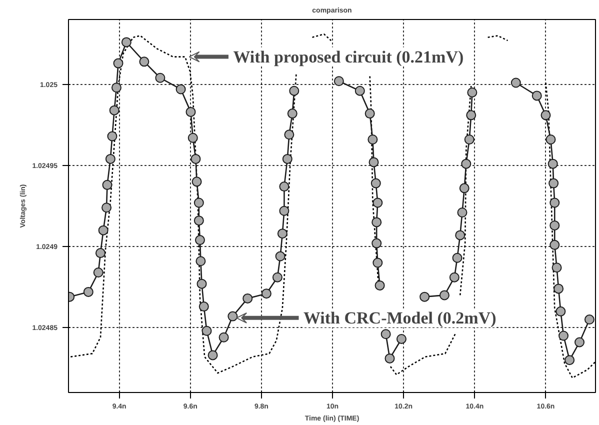 The height and width of the screenshot is (425, 599). What do you see at coordinates (399, 318) in the screenshot?
I see `annotation: With CRC-Model (0.2mV)` at bounding box center [399, 318].